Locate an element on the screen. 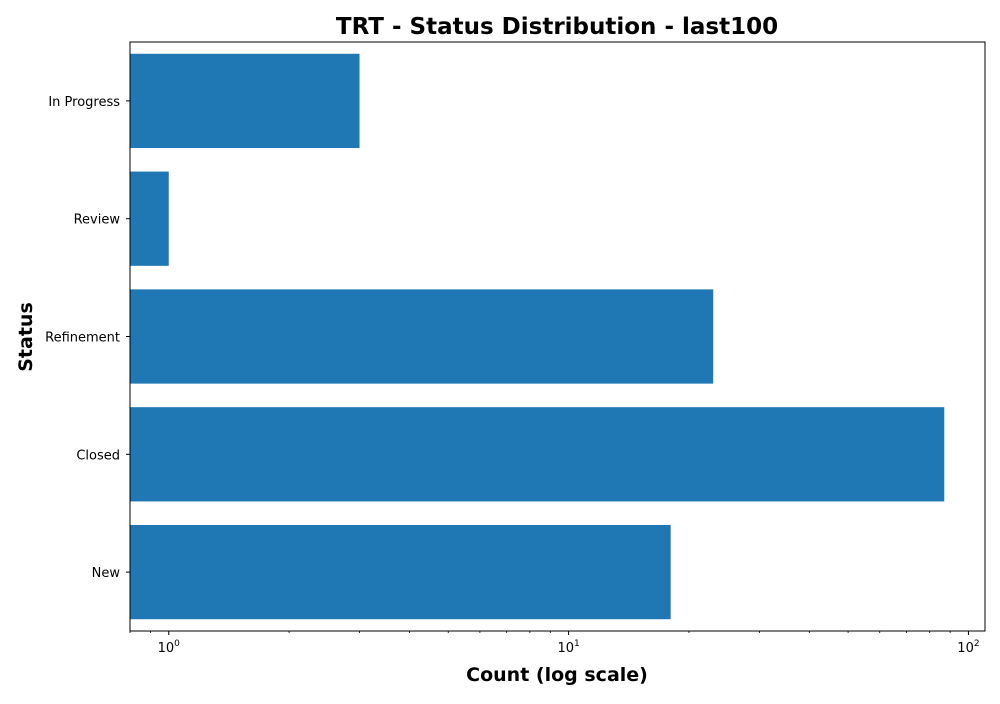 The height and width of the screenshot is (704, 1000). y-axis-label: Status is located at coordinates (26, 337).